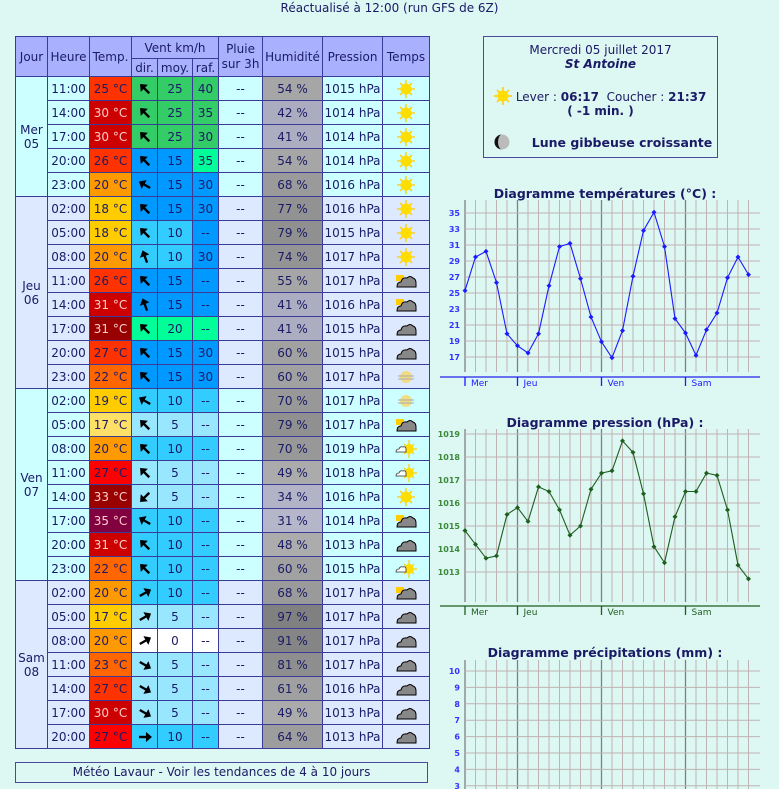  Describe the element at coordinates (223, 376) in the screenshot. I see `forecast-row: 23:00 22 °C 15 30 -- 60 % 1017 hPa` at that location.